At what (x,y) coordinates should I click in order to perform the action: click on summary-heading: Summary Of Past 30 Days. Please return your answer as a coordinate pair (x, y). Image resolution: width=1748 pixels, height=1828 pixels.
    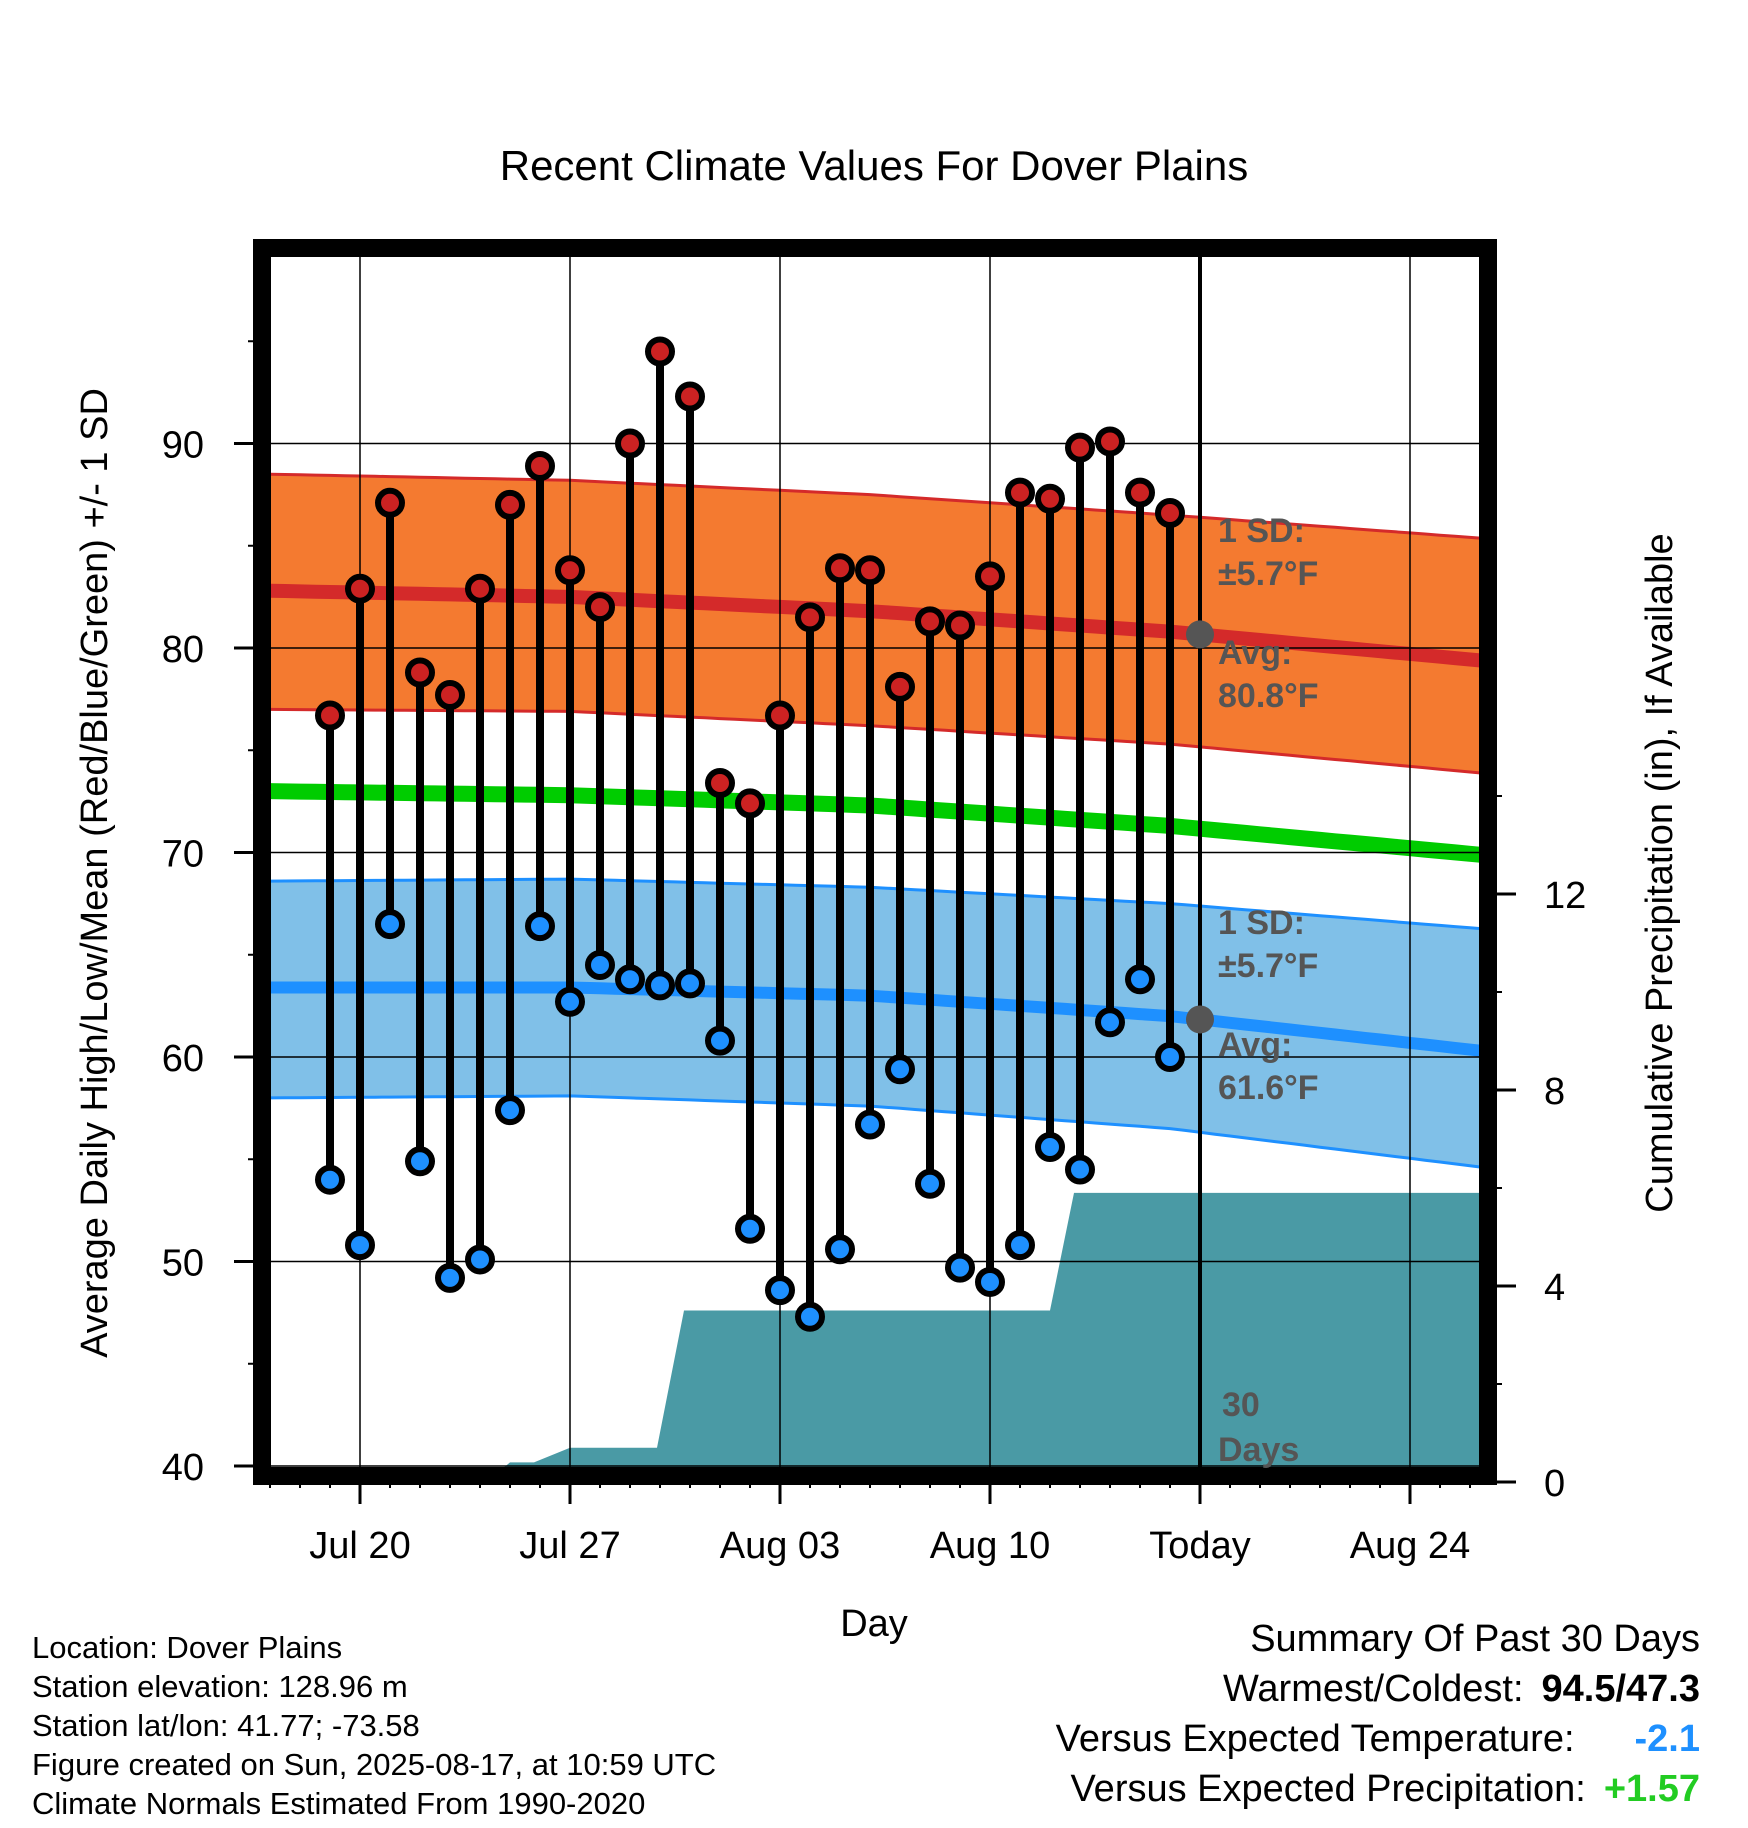
    Looking at the image, I should click on (1475, 1639).